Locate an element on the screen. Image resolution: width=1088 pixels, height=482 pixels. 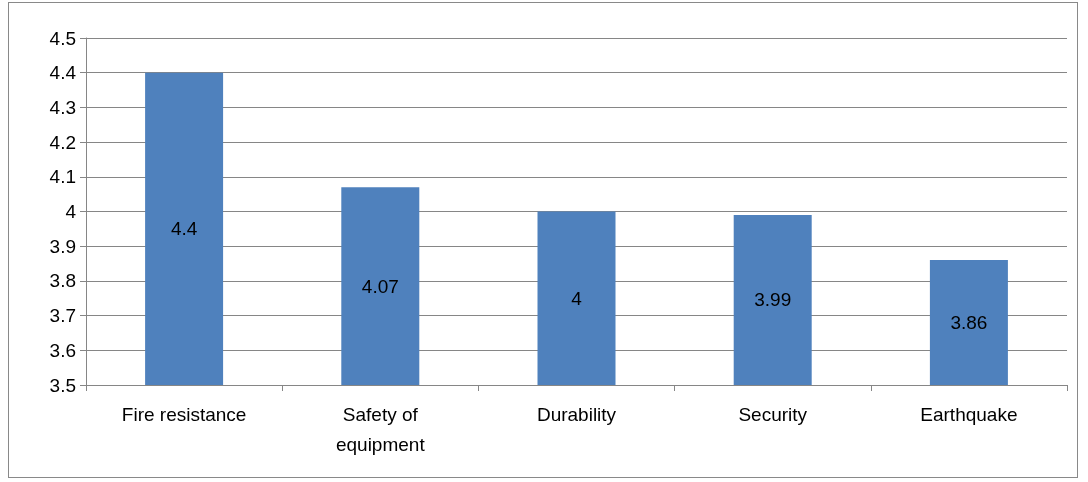
y-tick-label: 3.6 is located at coordinates (62, 350).